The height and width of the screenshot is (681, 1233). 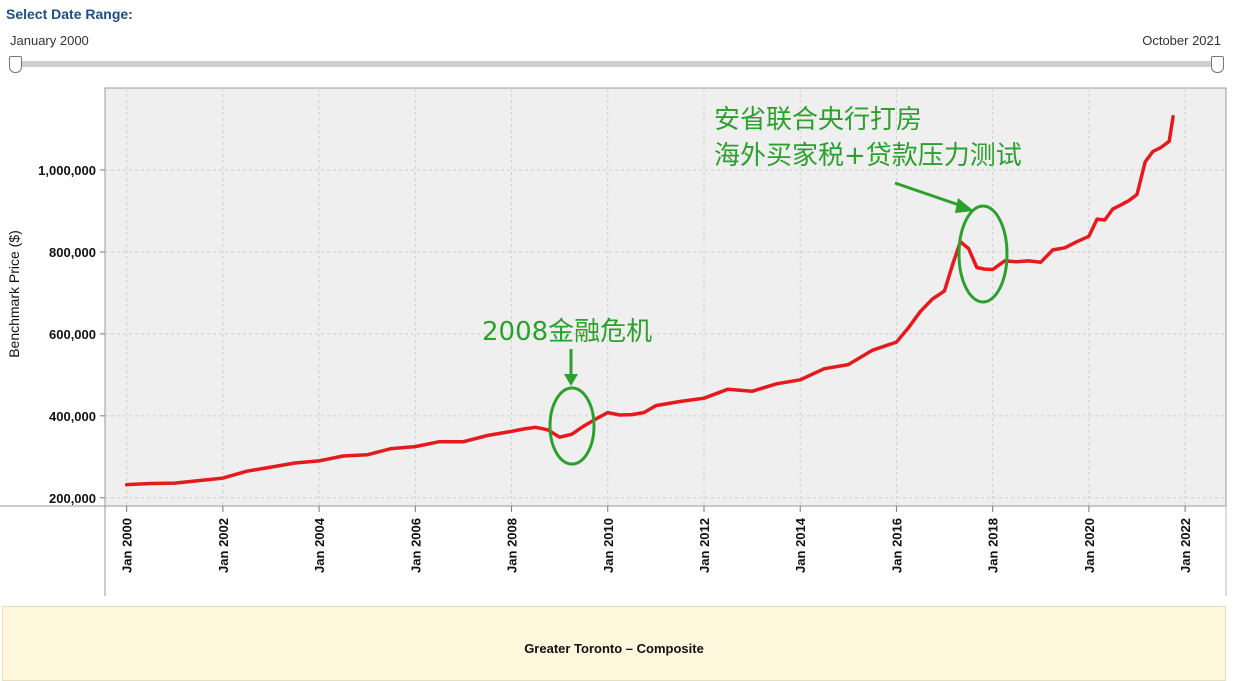 I want to click on annotation-2017-arrow-head, so click(x=964, y=205).